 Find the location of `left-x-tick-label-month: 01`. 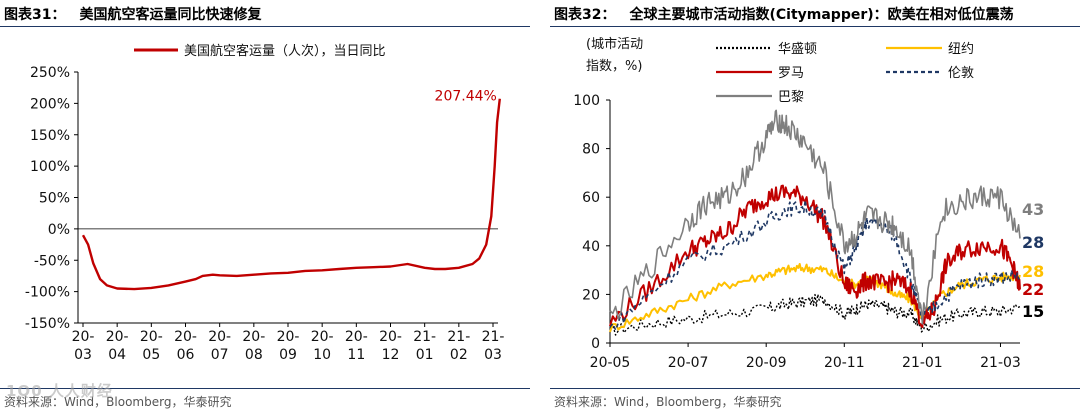

left-x-tick-label-month: 01 is located at coordinates (425, 355).